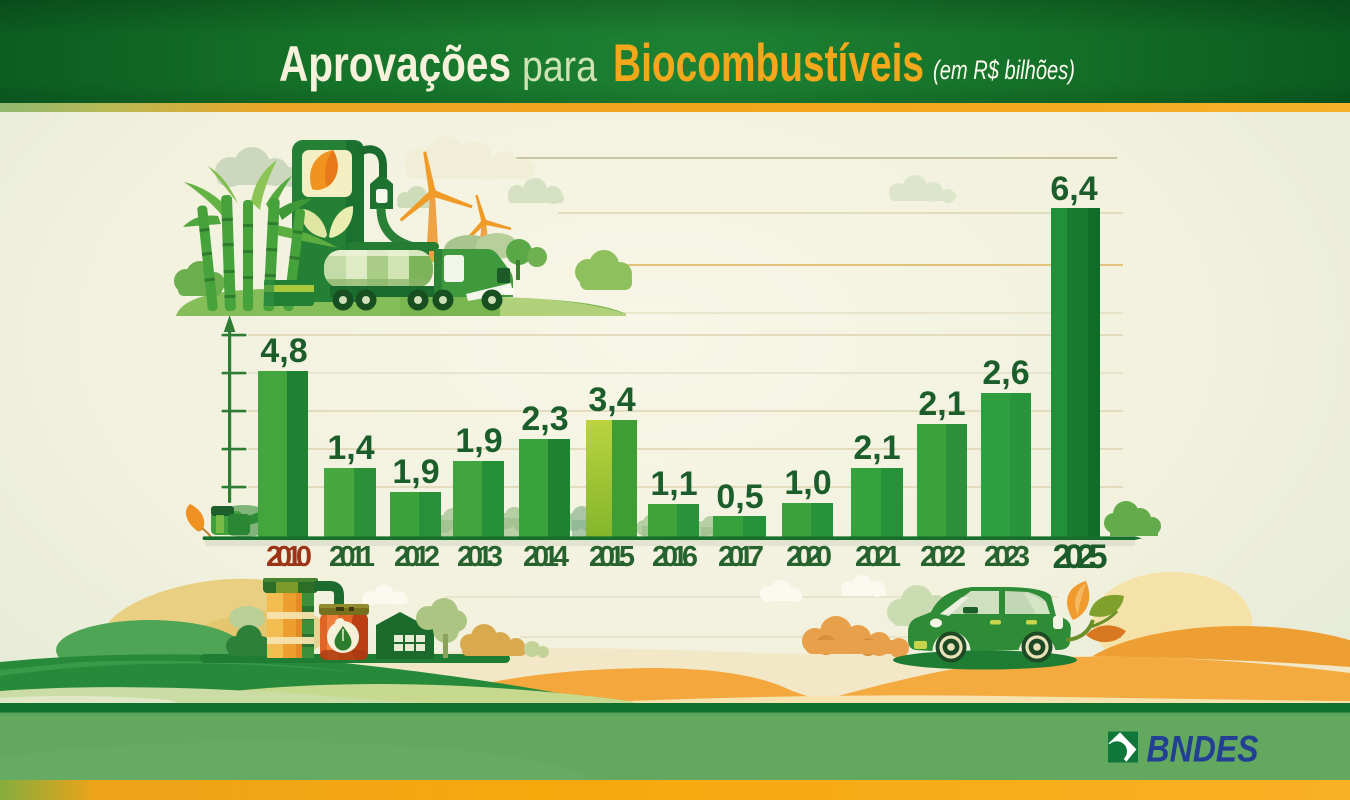 This screenshot has width=1350, height=800. What do you see at coordinates (352, 557) in the screenshot?
I see `svg-text: 2011` at bounding box center [352, 557].